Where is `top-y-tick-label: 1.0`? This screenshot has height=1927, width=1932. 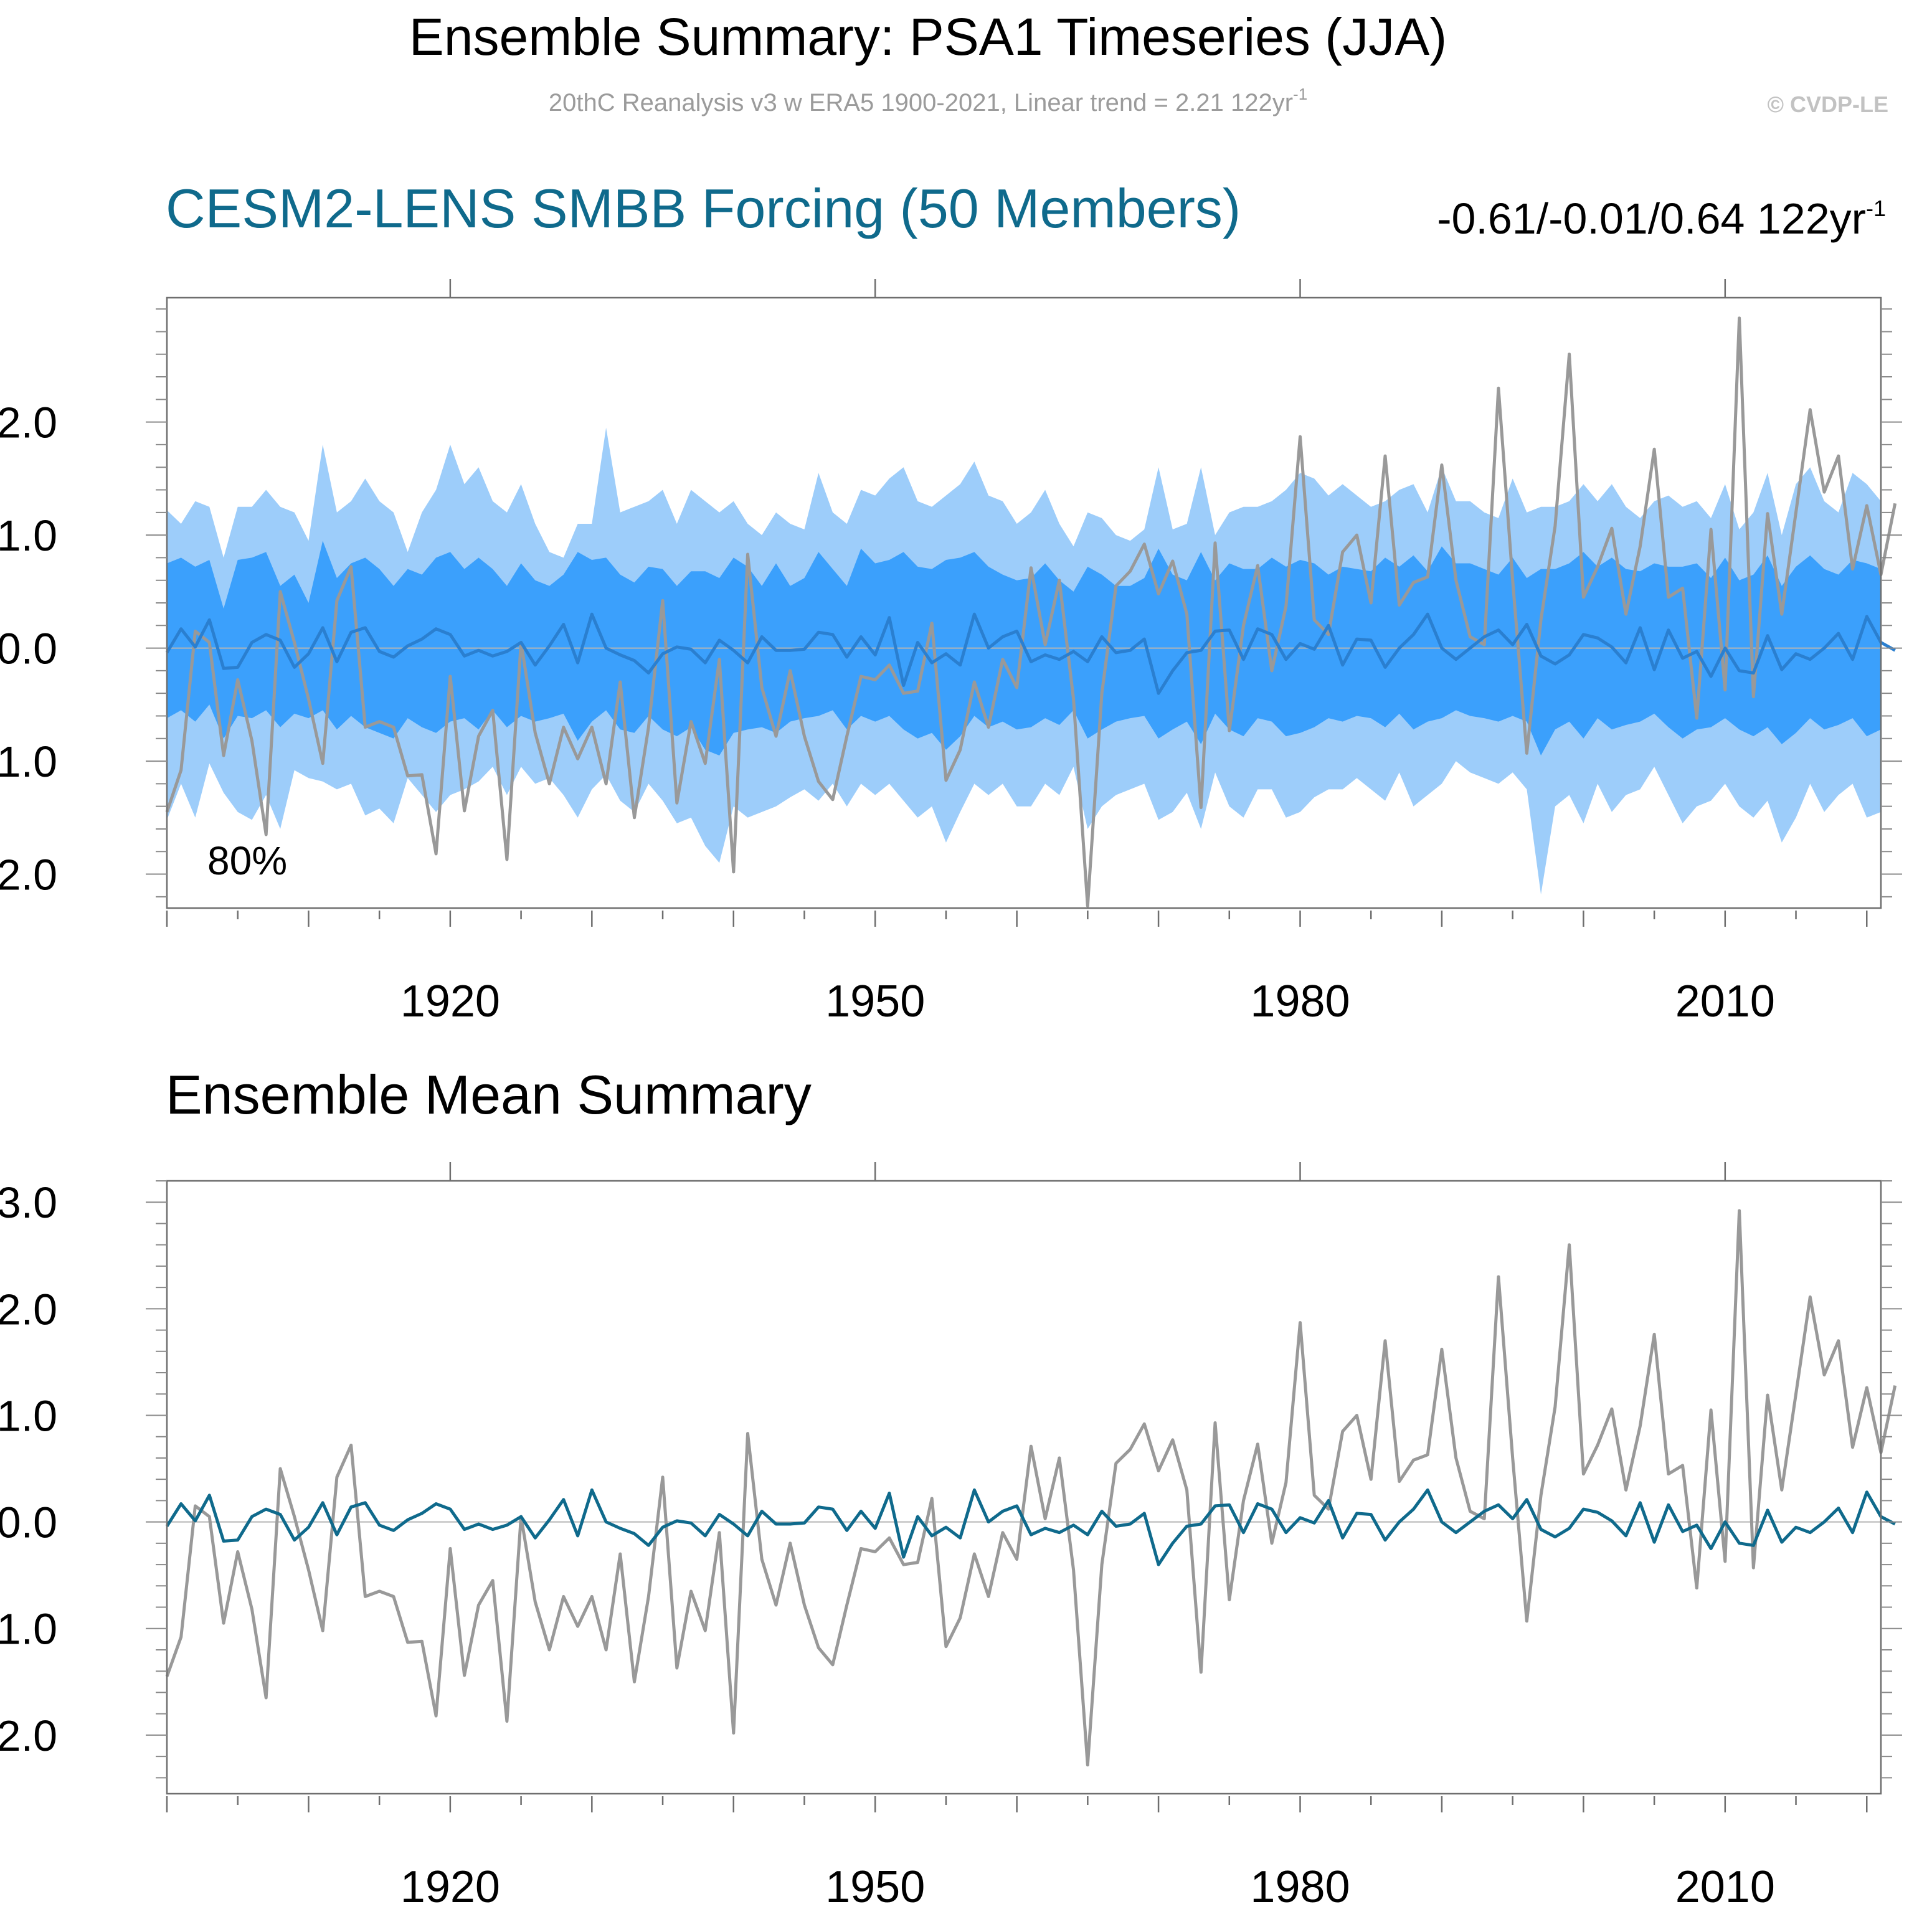 top-y-tick-label: 1.0 is located at coordinates (29, 535).